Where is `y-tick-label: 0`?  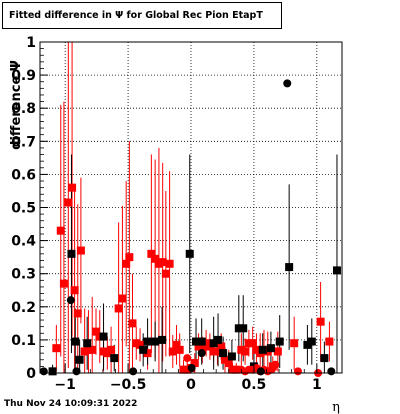 y-tick-label: 0 is located at coordinates (31, 374).